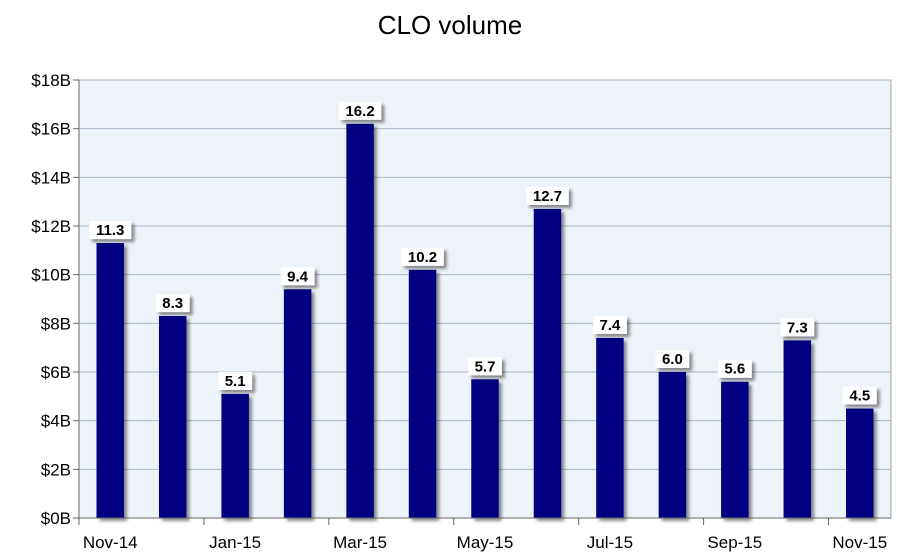 The width and height of the screenshot is (900, 556). I want to click on data-label: 10.2, so click(422, 256).